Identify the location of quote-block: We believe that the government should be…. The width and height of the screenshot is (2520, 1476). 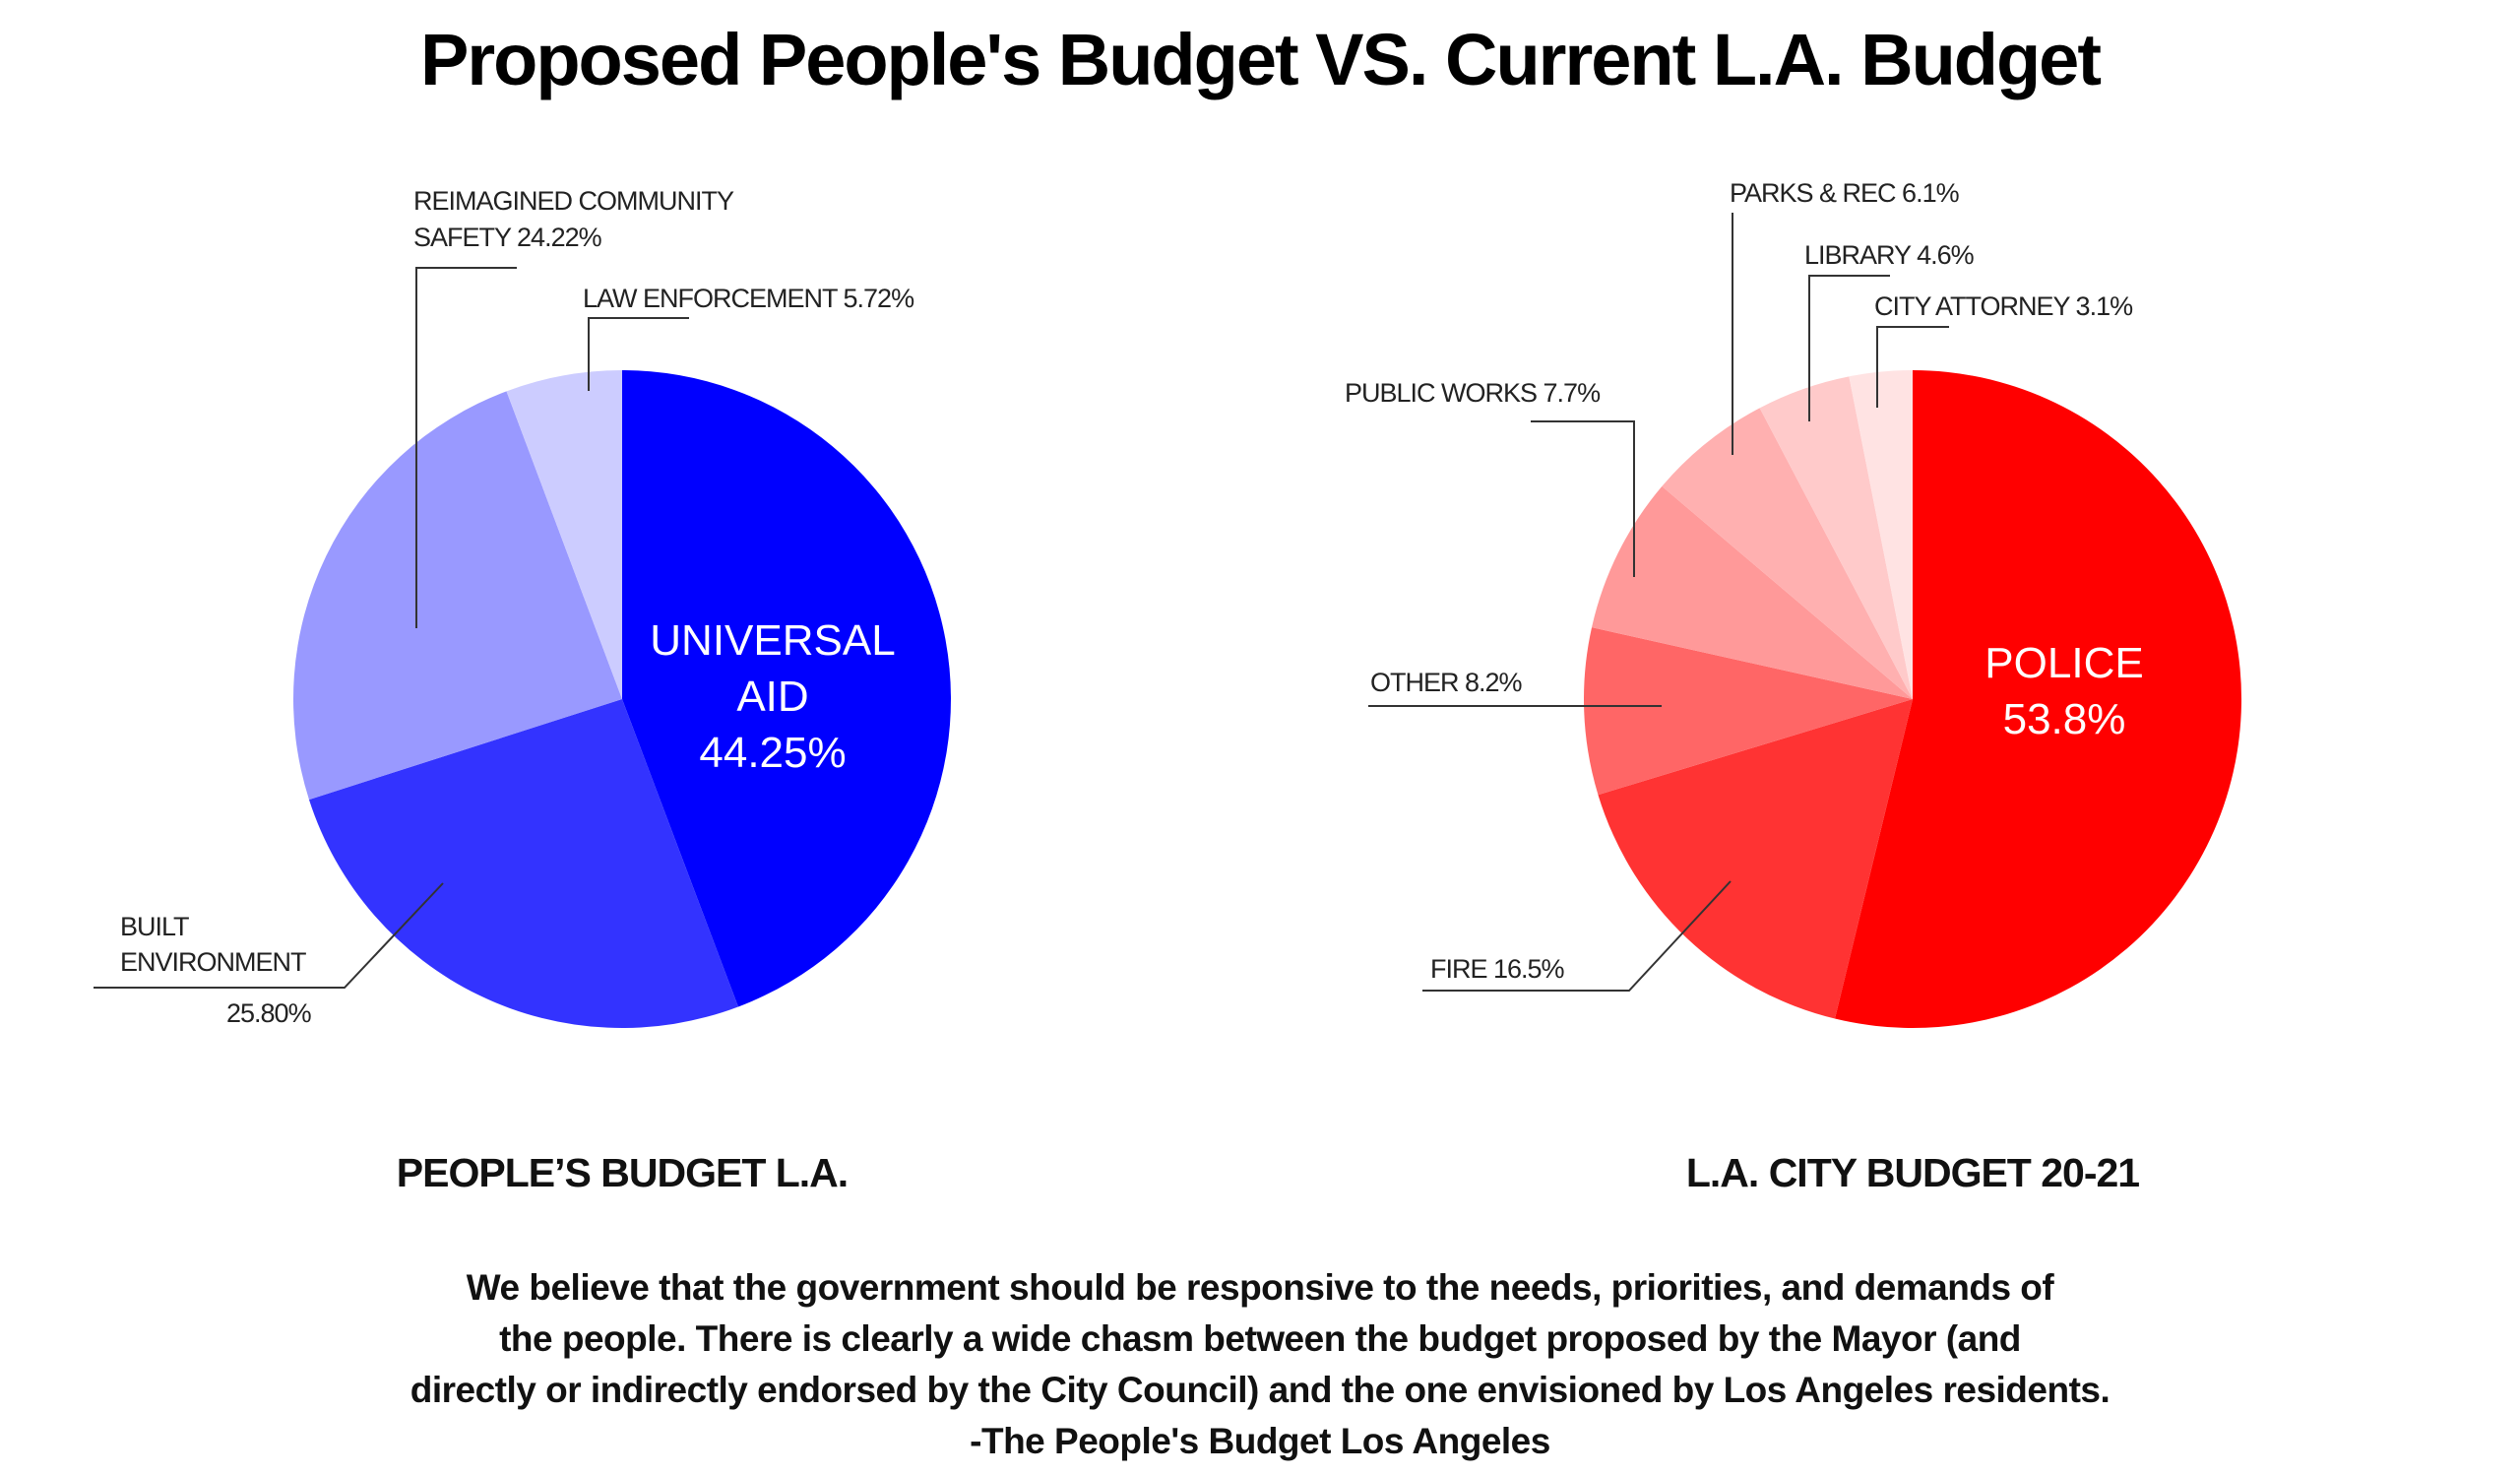
(1260, 1364).